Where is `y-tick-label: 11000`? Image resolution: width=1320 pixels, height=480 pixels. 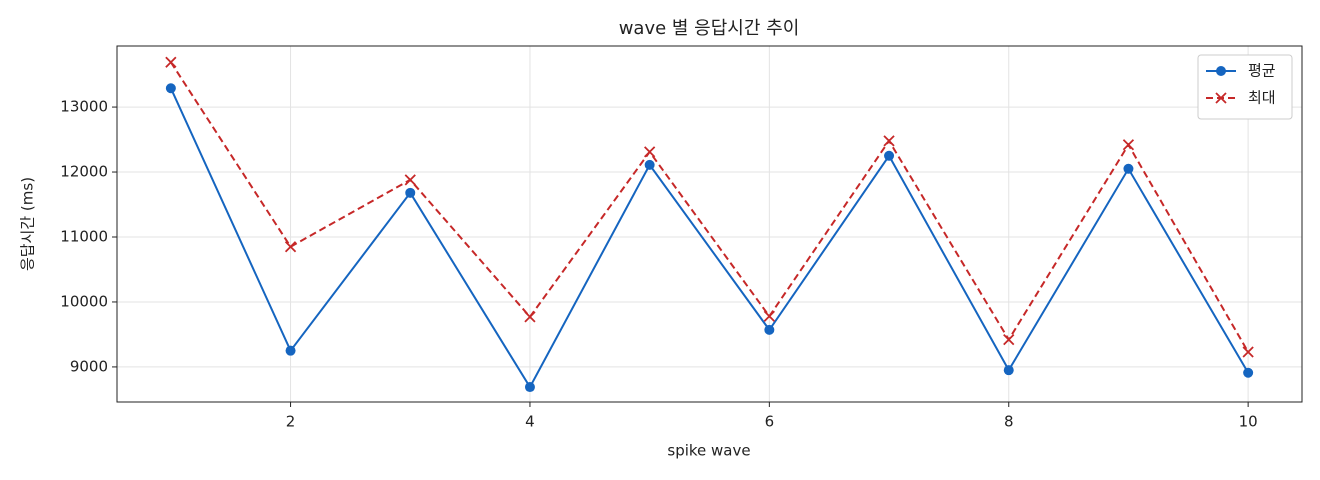 y-tick-label: 11000 is located at coordinates (84, 236).